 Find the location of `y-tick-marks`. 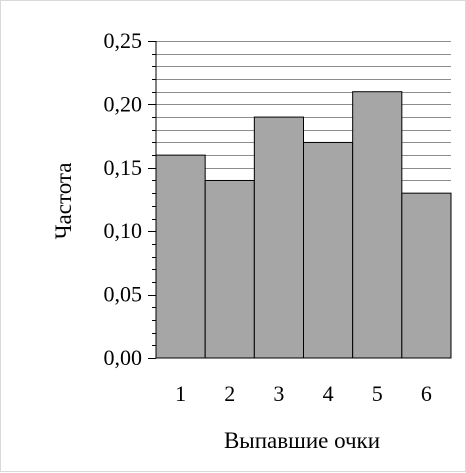

y-tick-marks is located at coordinates (152, 200).